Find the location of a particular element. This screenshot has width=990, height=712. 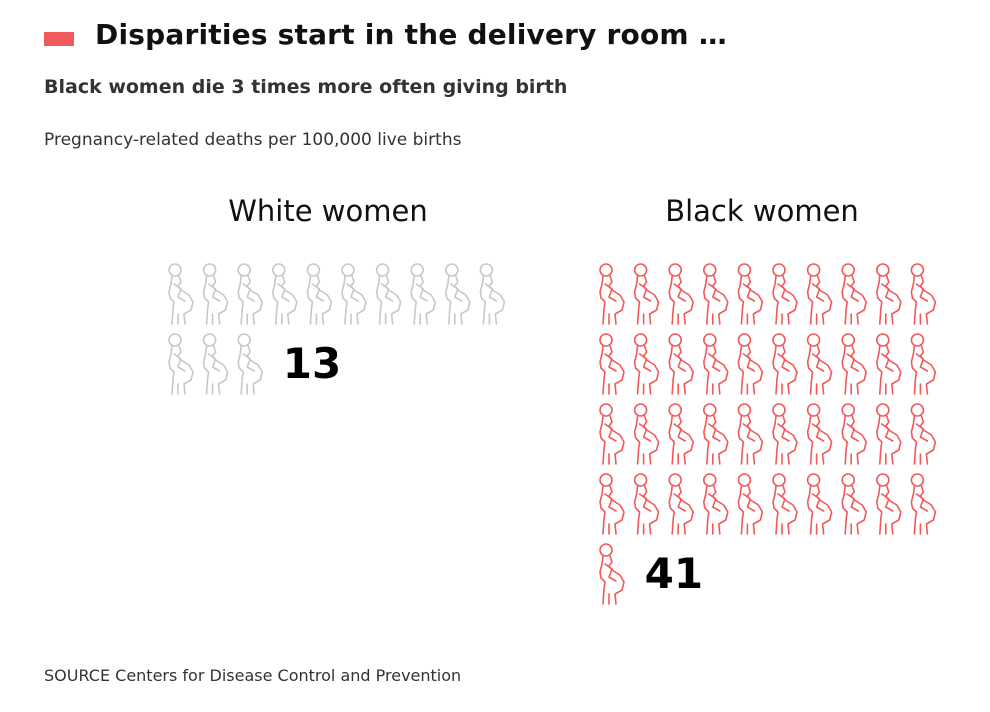

header-accent-bar is located at coordinates (59, 39).